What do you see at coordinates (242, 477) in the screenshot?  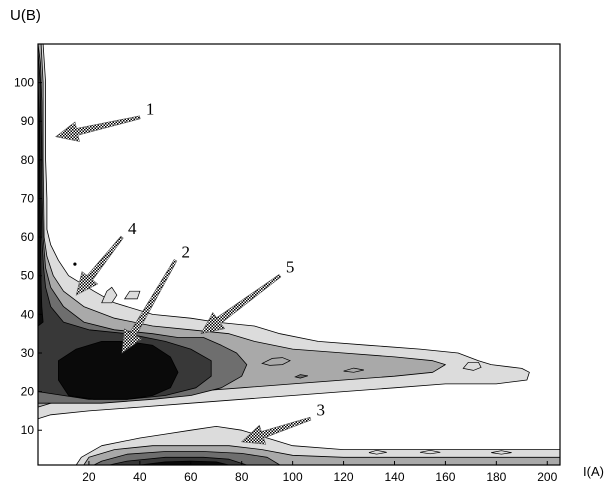 I see `x-tick-label: 80` at bounding box center [242, 477].